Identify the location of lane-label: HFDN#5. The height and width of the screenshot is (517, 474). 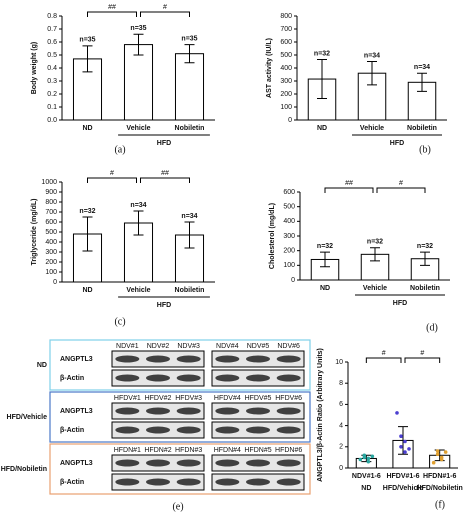
(257, 450).